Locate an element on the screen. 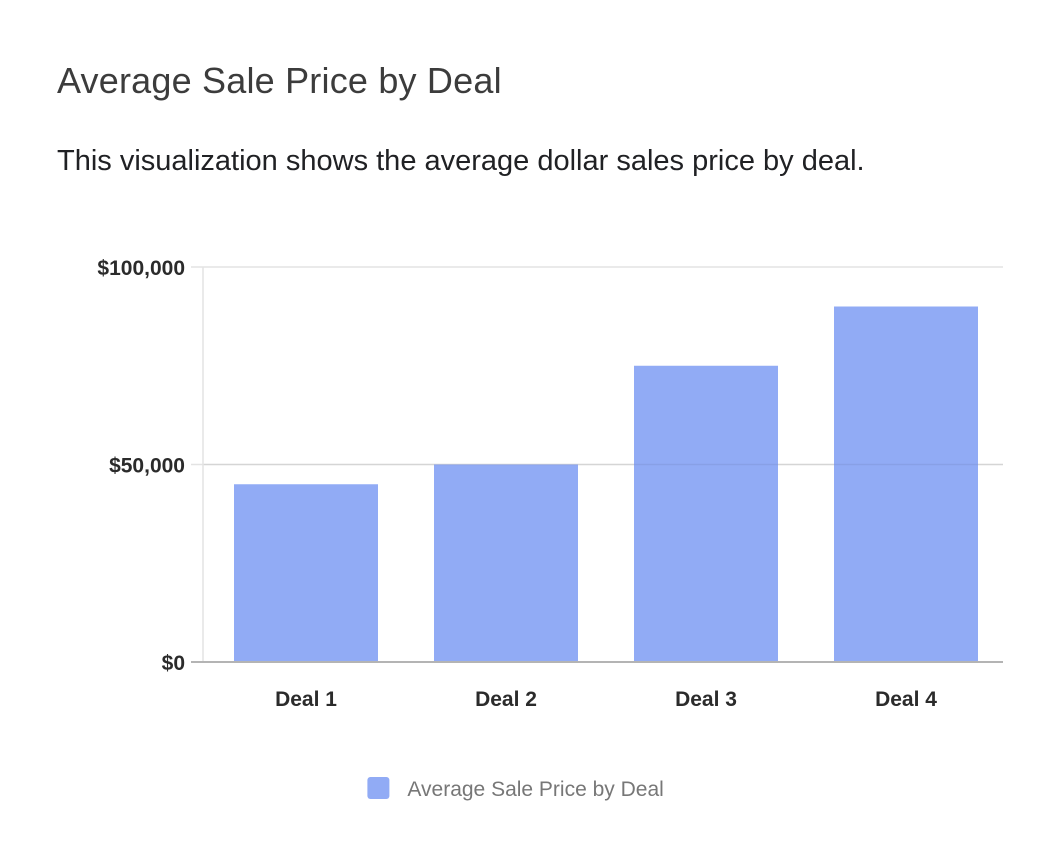 This screenshot has height=844, width=1054. y-axis-ticks: $0 $50,000 $100,000 is located at coordinates (141, 466).